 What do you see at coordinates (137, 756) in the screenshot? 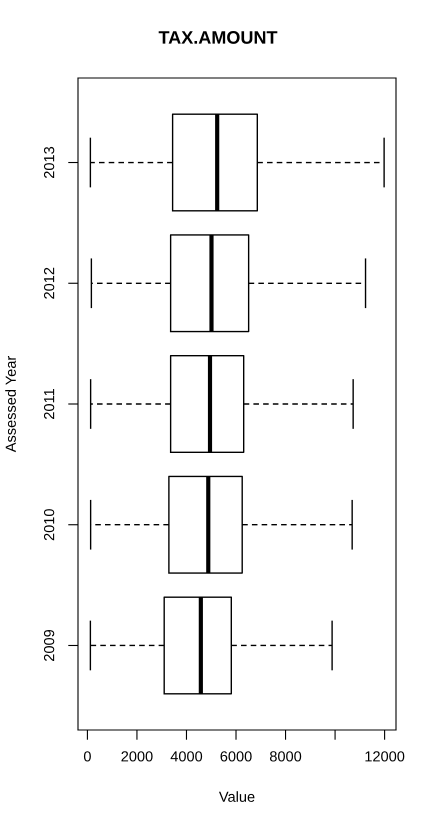
I see `x-tick-label: 2000` at bounding box center [137, 756].